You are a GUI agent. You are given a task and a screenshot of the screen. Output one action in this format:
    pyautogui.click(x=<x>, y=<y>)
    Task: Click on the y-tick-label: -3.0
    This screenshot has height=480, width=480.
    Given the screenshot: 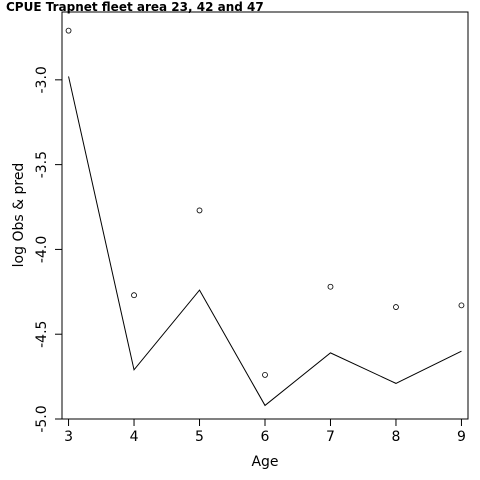 What is the action you would take?
    pyautogui.click(x=42, y=79)
    